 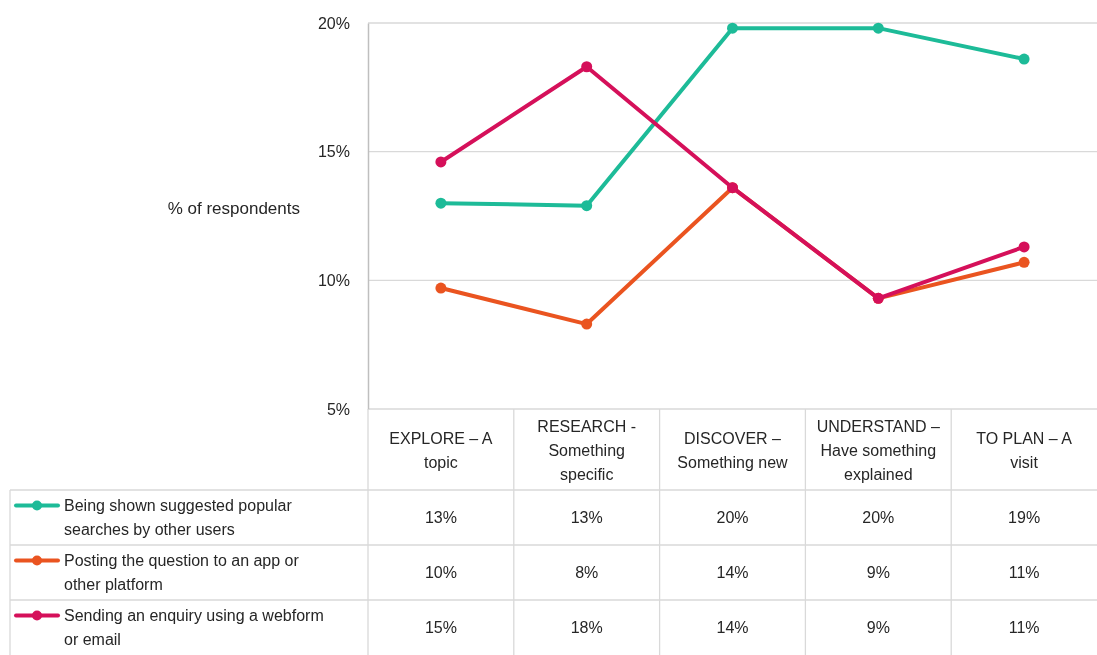 I want to click on legend-label: Posting the question to an app or other platform, so click(x=182, y=573).